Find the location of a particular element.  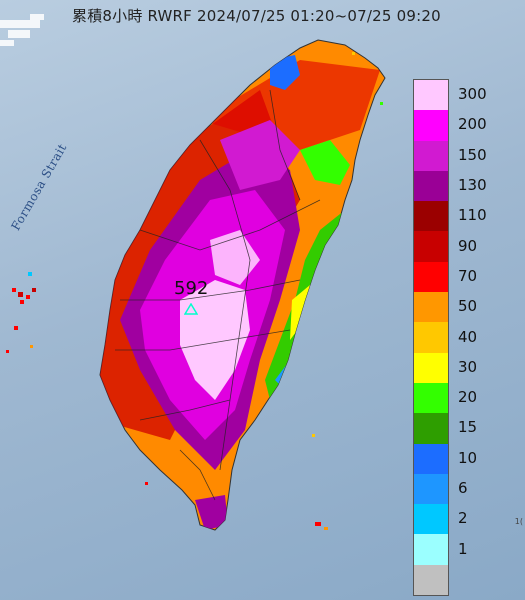

legend-label: 30 is located at coordinates (468, 366).